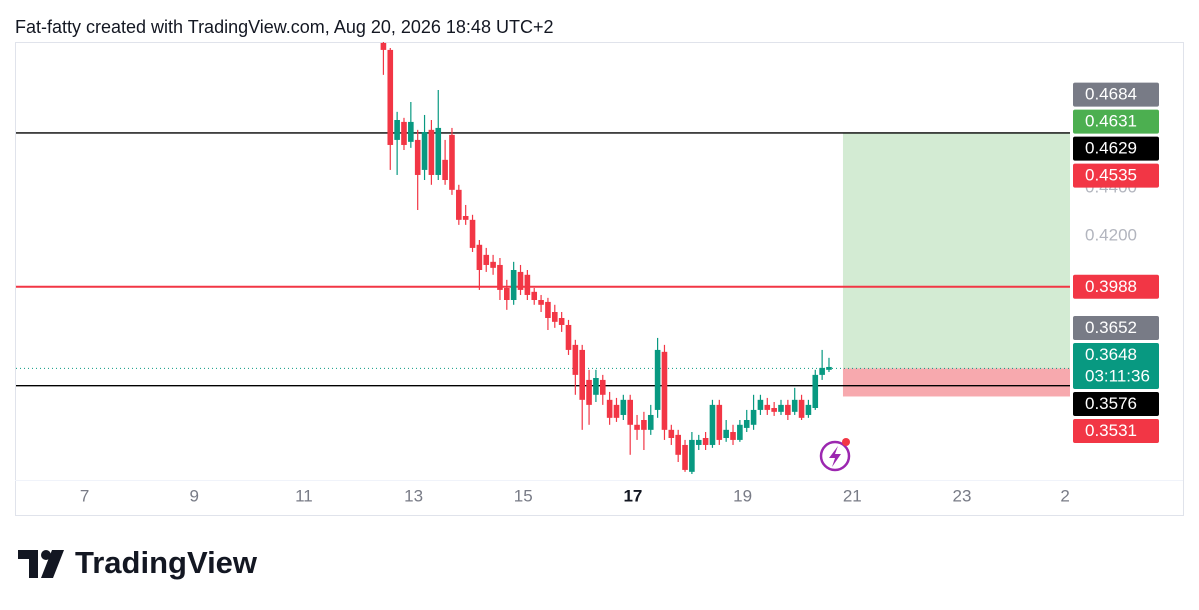 This screenshot has height=610, width=1199. Describe the element at coordinates (956, 250) in the screenshot. I see `profit-zone` at that location.